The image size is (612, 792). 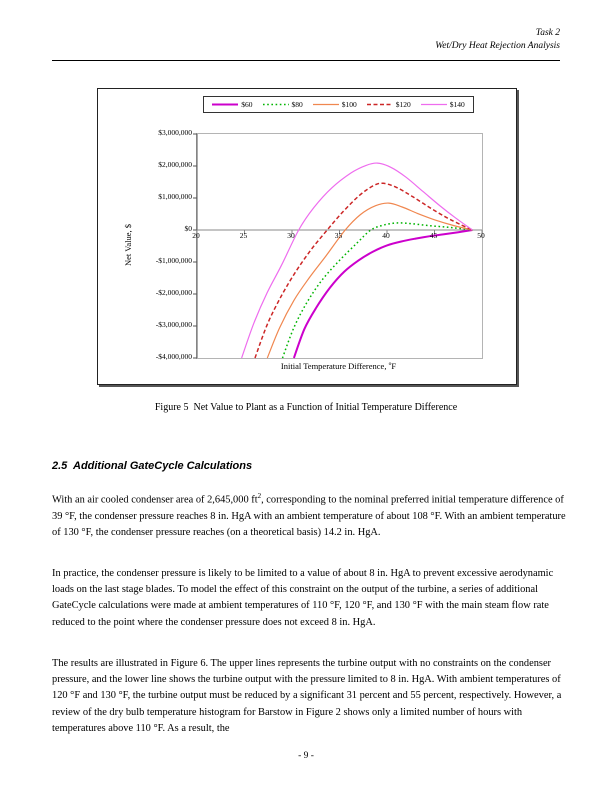 I want to click on legend-label: $100, so click(x=349, y=104).